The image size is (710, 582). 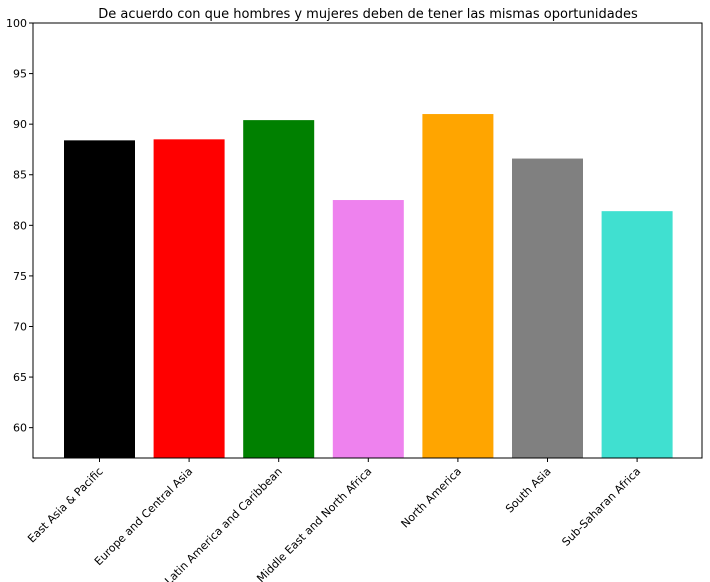 What do you see at coordinates (20, 74) in the screenshot?
I see `y-tick-label-7: 95` at bounding box center [20, 74].